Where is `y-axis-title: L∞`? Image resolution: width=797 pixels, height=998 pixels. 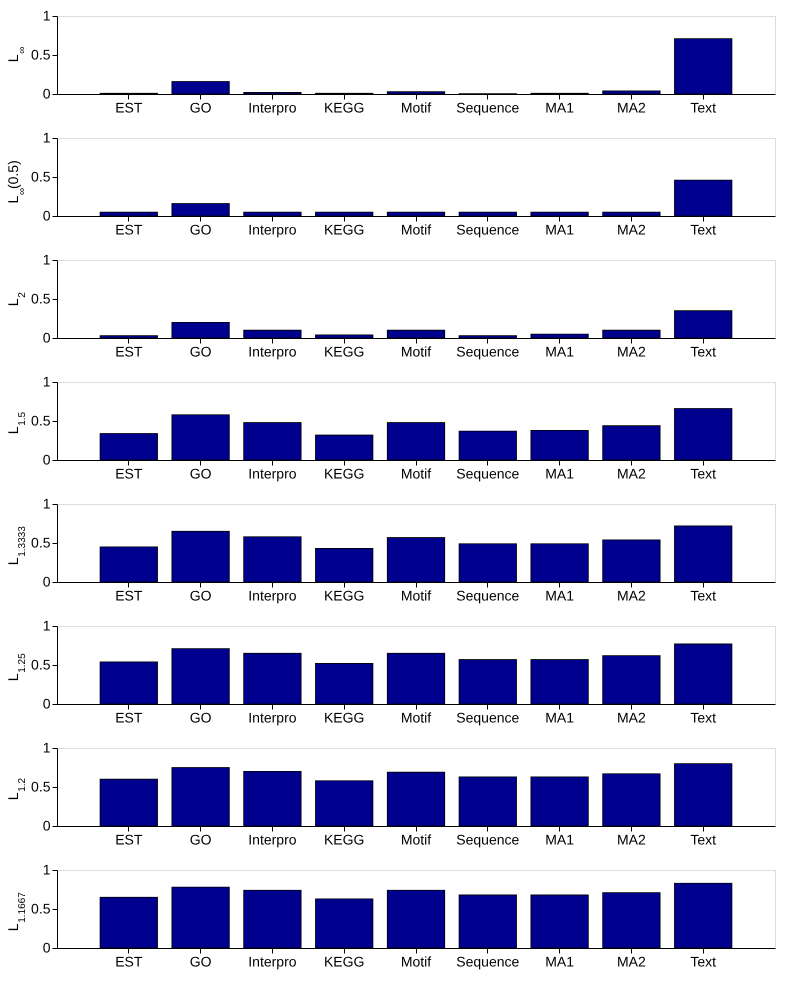
y-axis-title: L∞ is located at coordinates (16, 54).